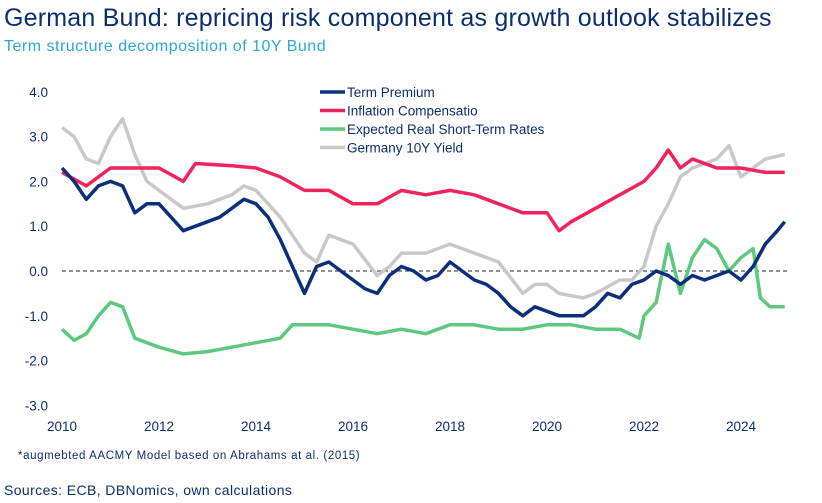  What do you see at coordinates (36, 316) in the screenshot?
I see `y-tick-label: -1.0` at bounding box center [36, 316].